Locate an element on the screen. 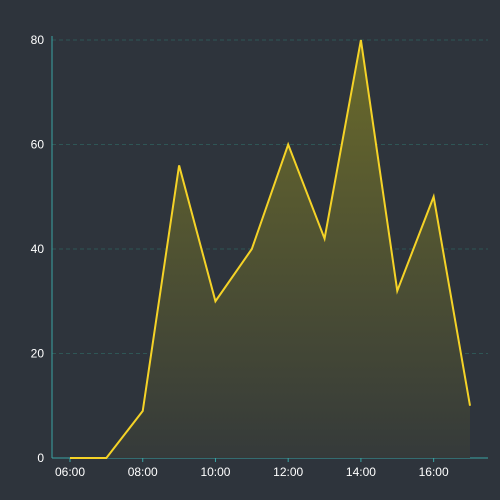 This screenshot has width=500, height=500. y-tick-label-20: 20 is located at coordinates (38, 354).